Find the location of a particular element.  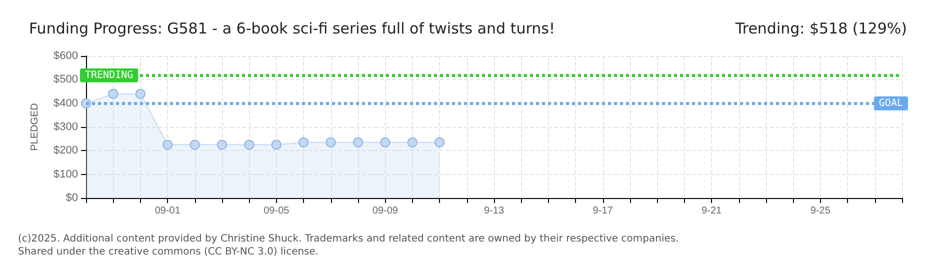

y-tick-label: $0 is located at coordinates (72, 198).